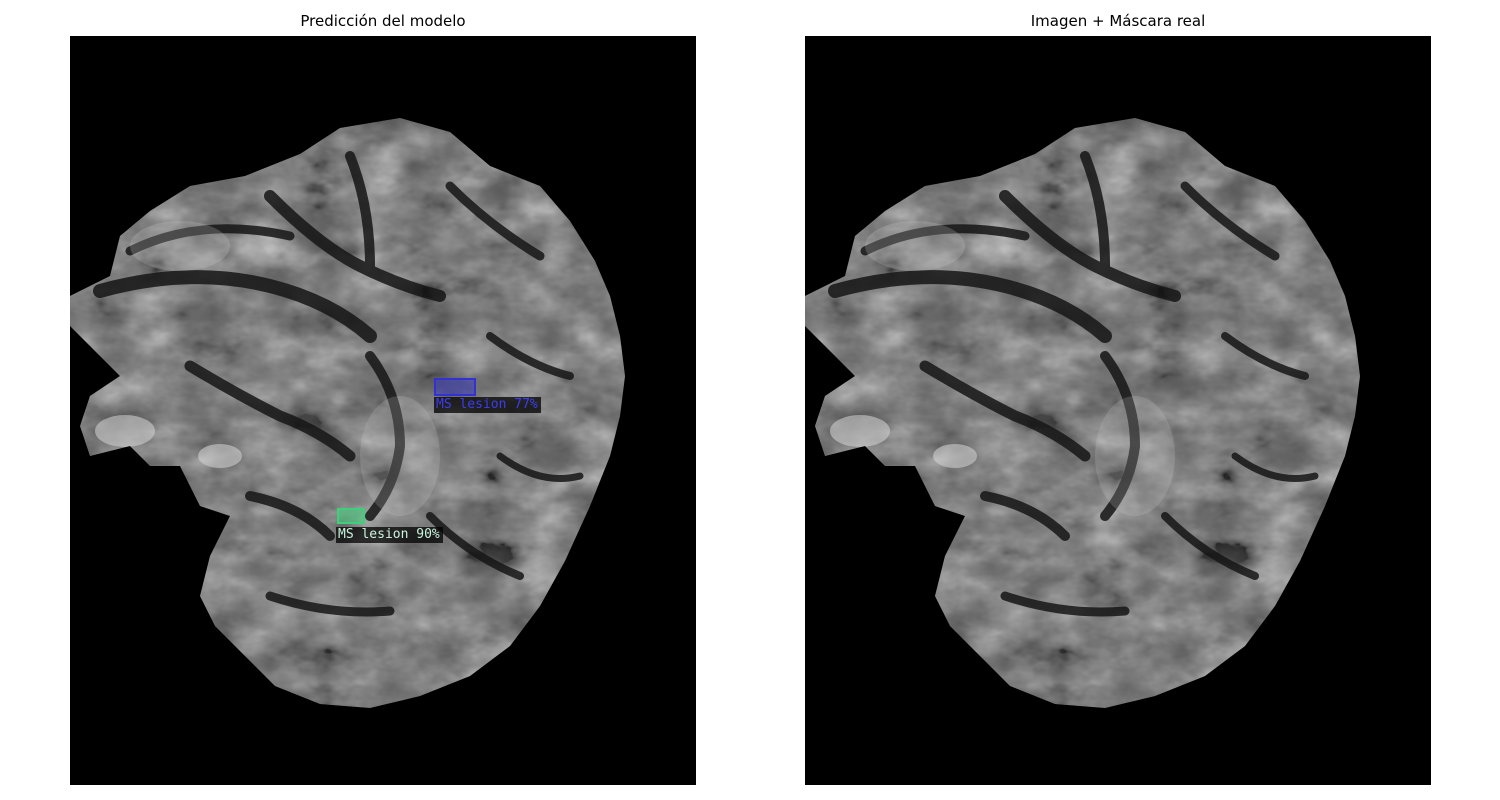 The width and height of the screenshot is (1500, 800). What do you see at coordinates (383, 21) in the screenshot?
I see `left-panel-title: Predicción del modelo` at bounding box center [383, 21].